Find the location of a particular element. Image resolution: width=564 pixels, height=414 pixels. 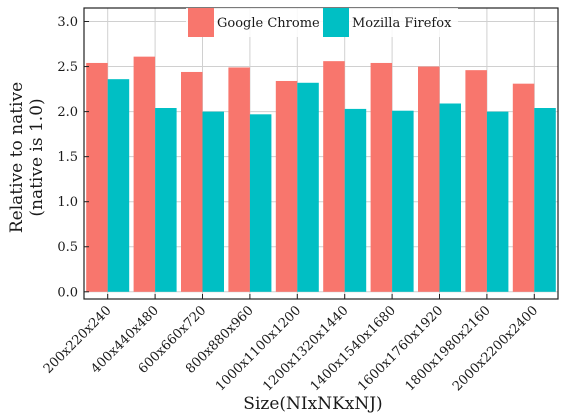

y-tick-label: 0.5 is located at coordinates (67, 247).